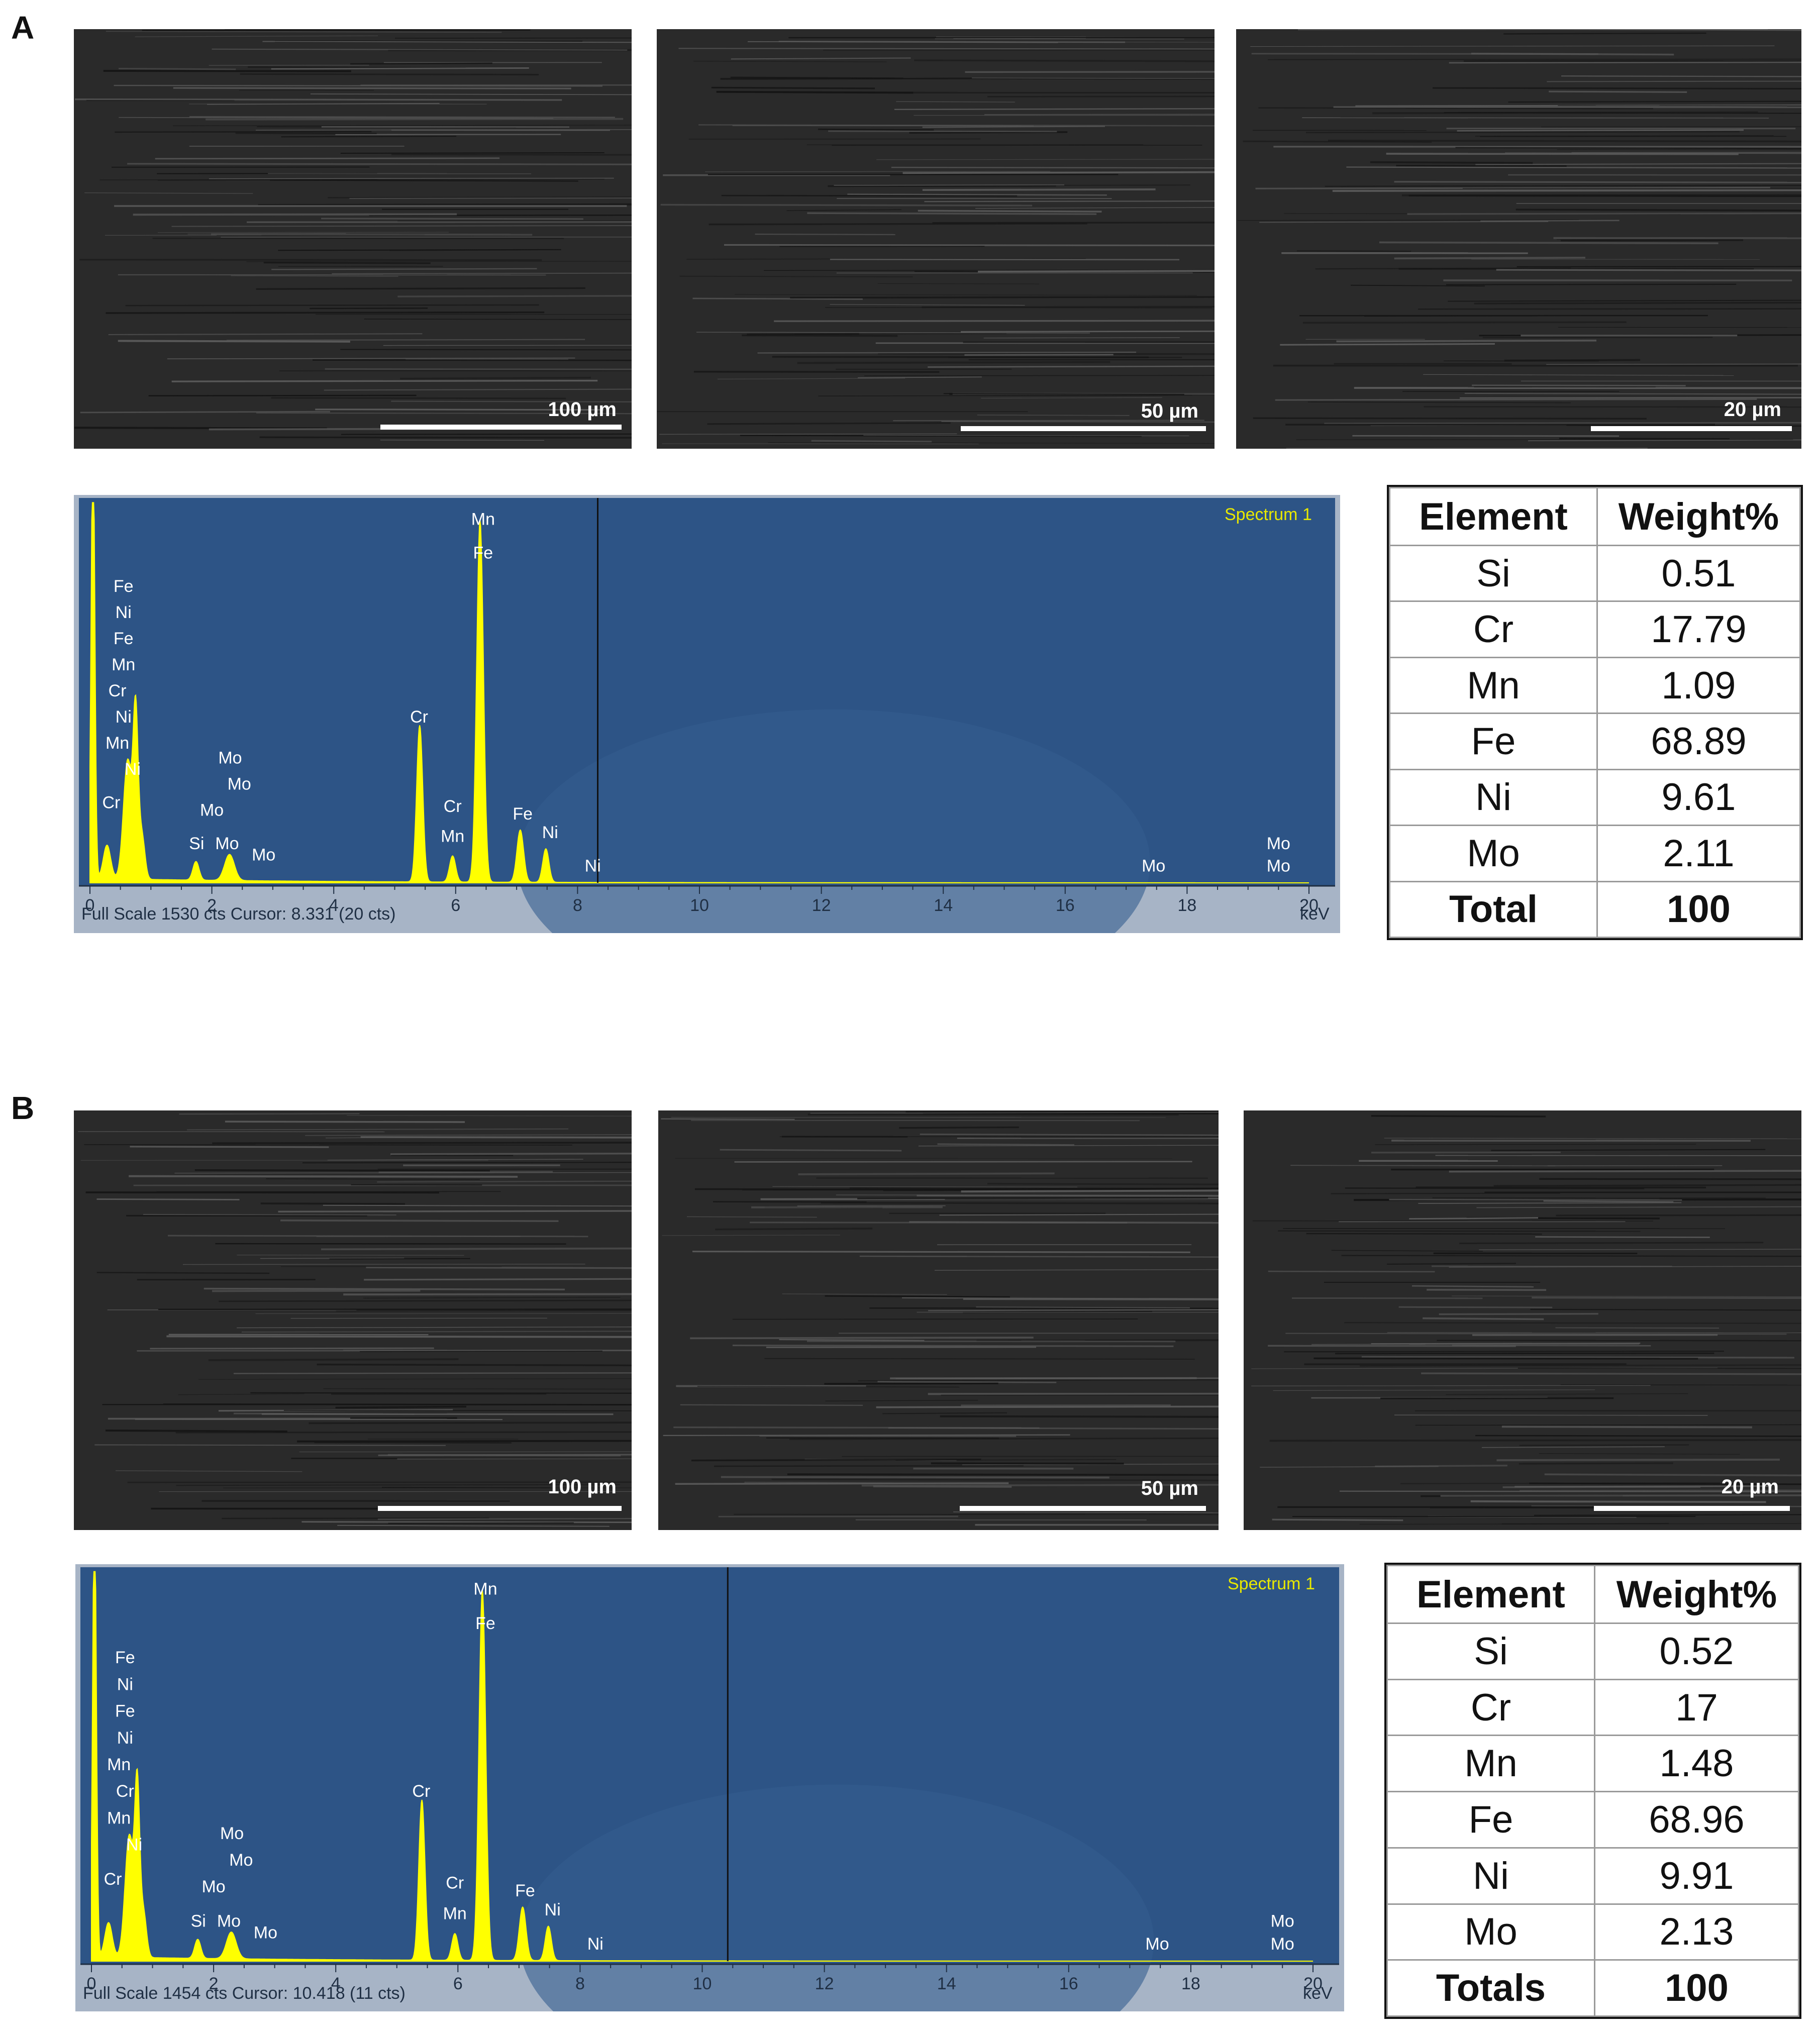 This screenshot has width=1820, height=2031. What do you see at coordinates (580, 1983) in the screenshot?
I see `x-tick-label: 8` at bounding box center [580, 1983].